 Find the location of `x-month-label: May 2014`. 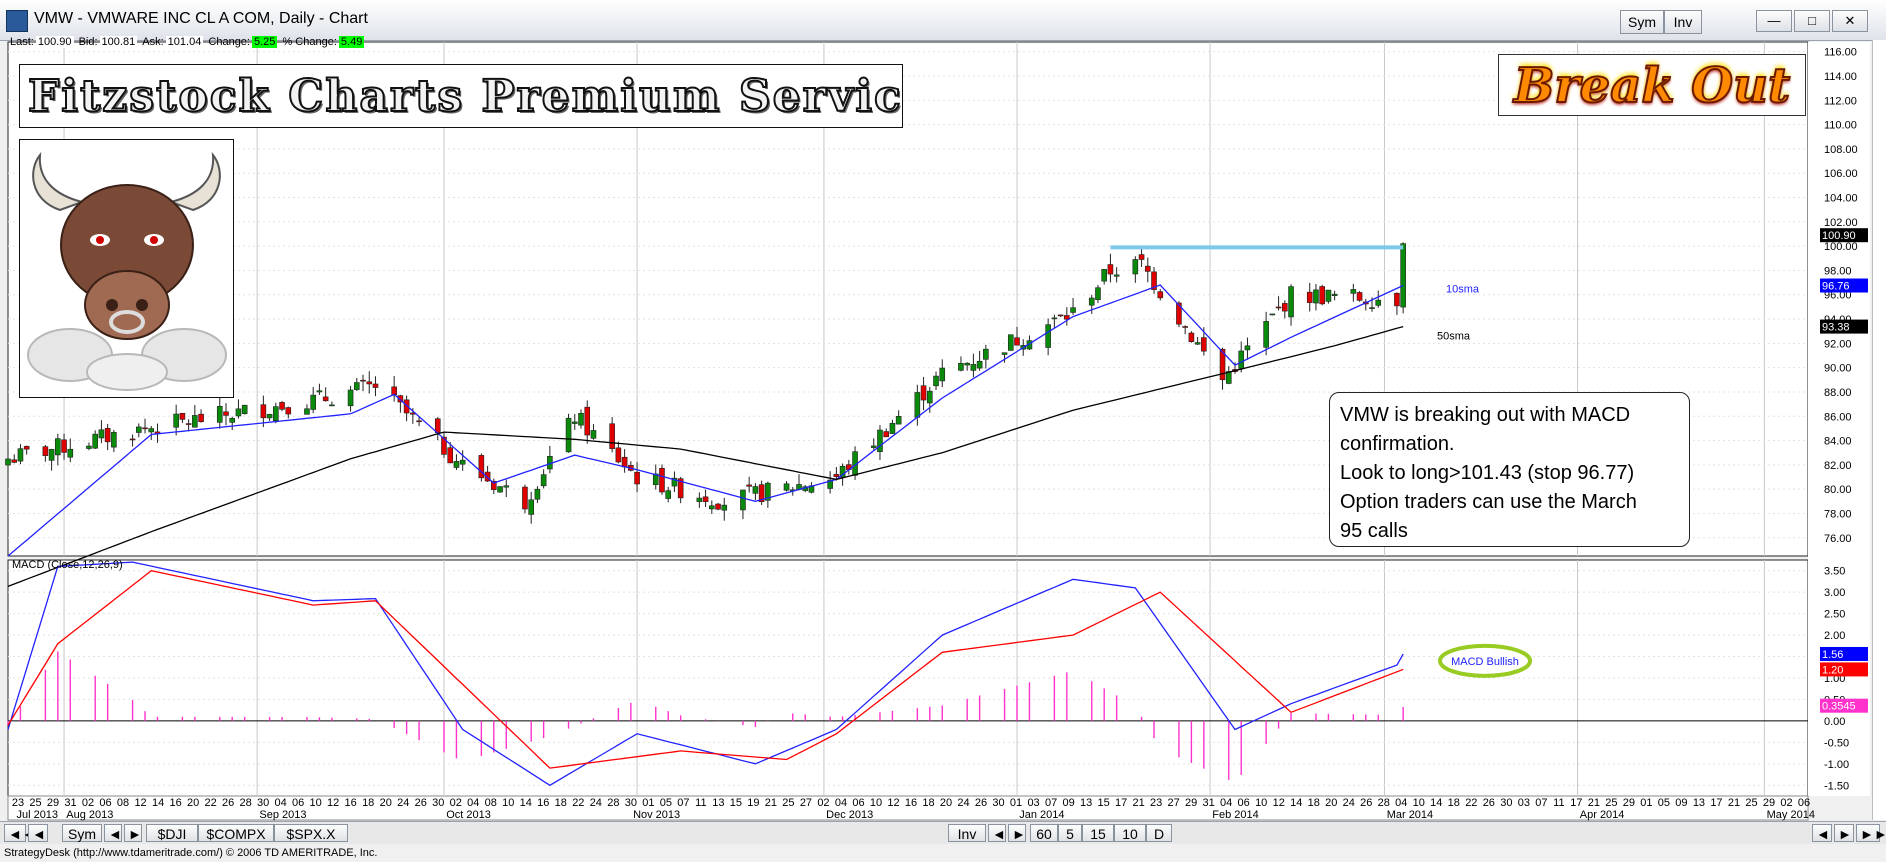

x-month-label: May 2014 is located at coordinates (1791, 815).